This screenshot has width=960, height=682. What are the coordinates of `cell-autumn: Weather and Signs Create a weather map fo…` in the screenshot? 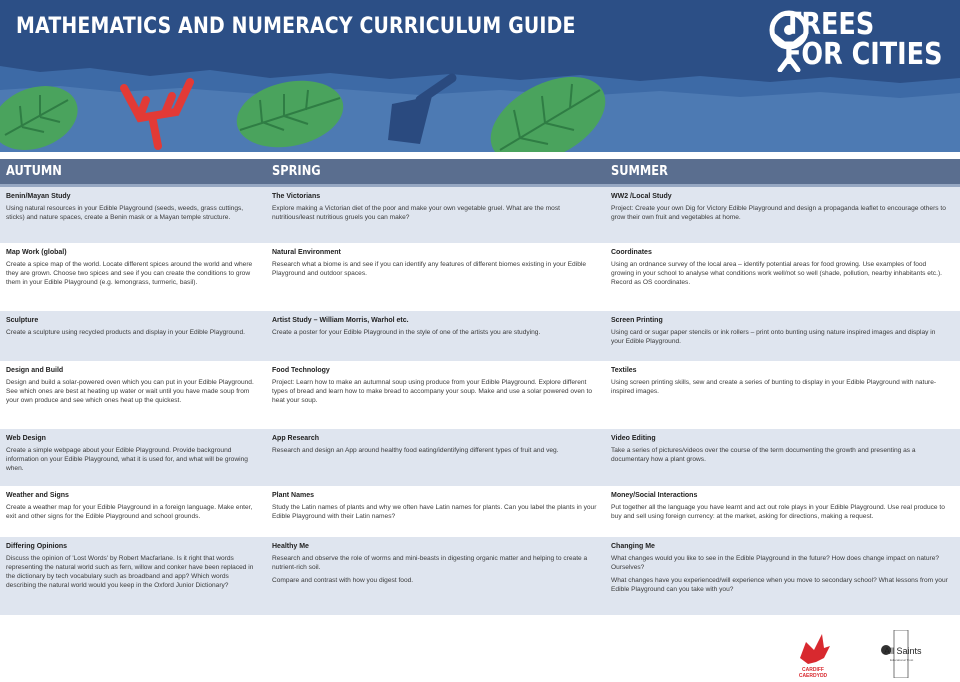 It's located at (132, 508).